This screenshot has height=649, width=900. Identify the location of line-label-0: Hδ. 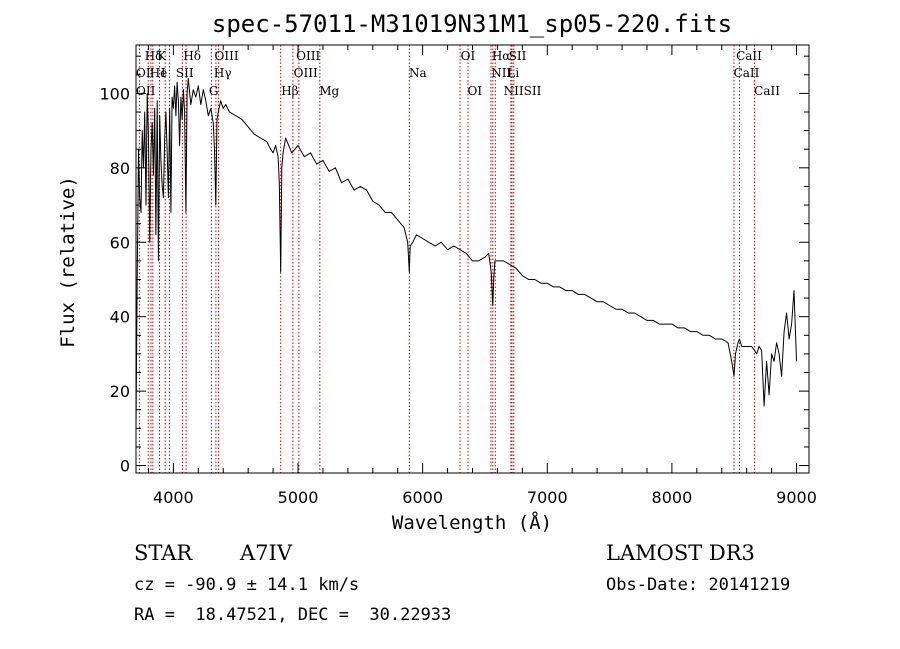
(154, 56).